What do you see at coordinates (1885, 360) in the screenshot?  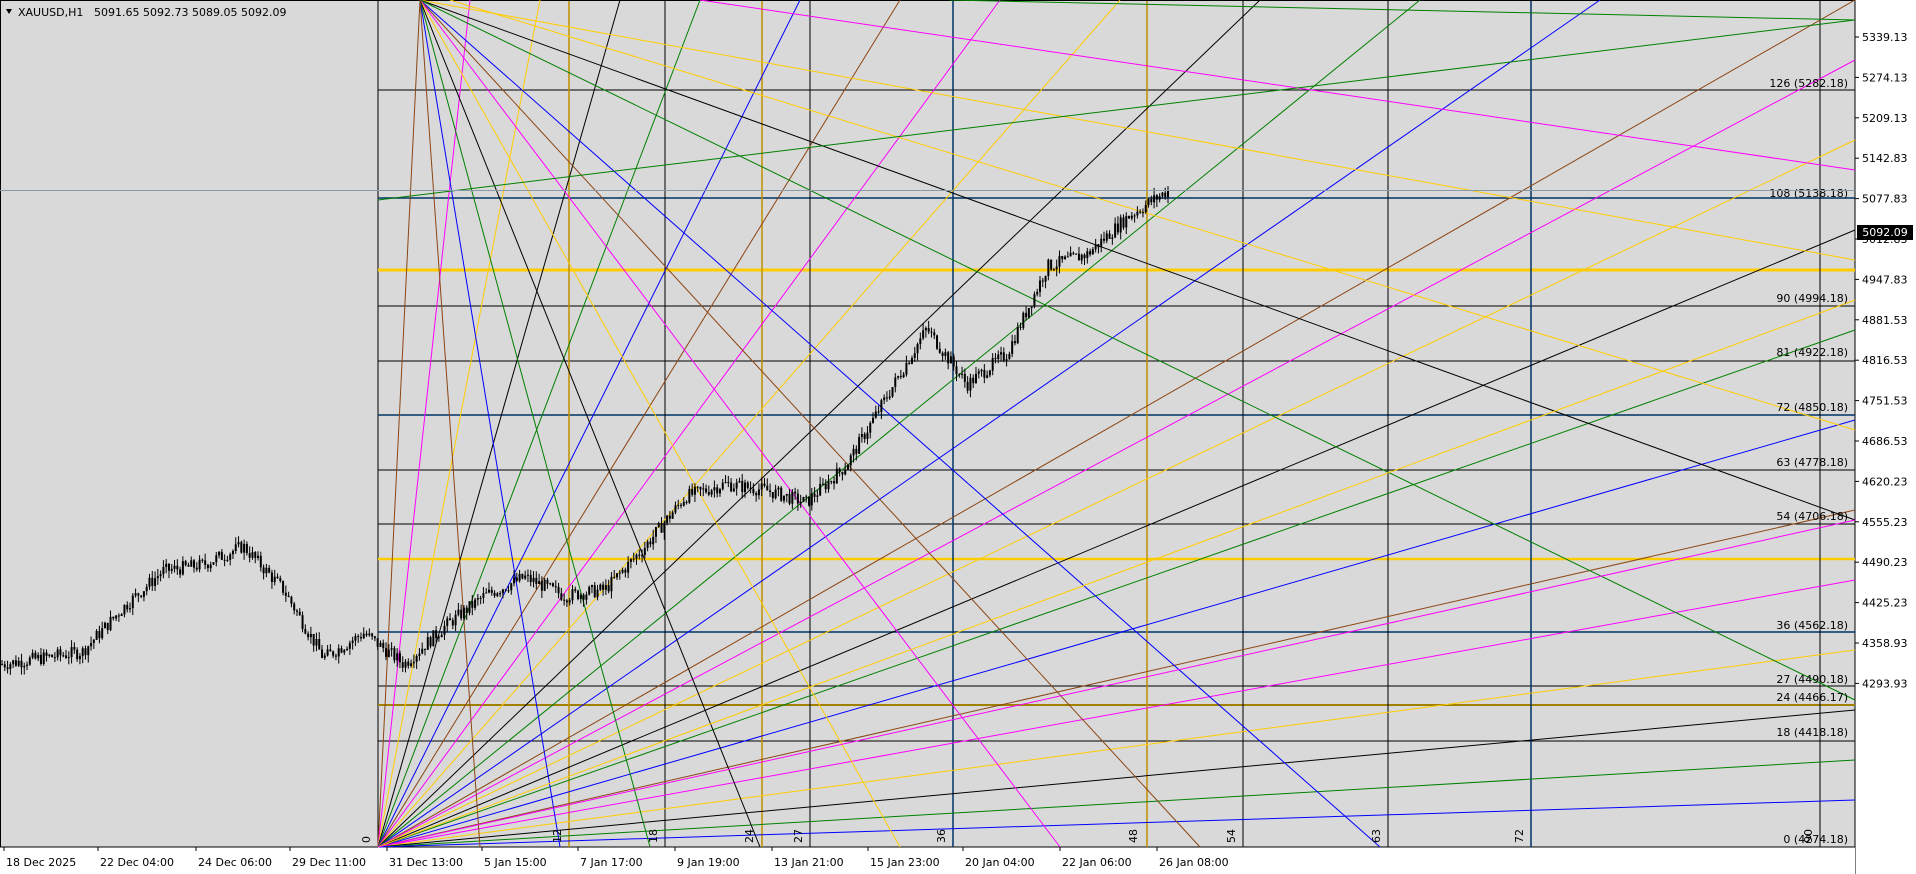 I see `price-tick-label: 4816.53` at bounding box center [1885, 360].